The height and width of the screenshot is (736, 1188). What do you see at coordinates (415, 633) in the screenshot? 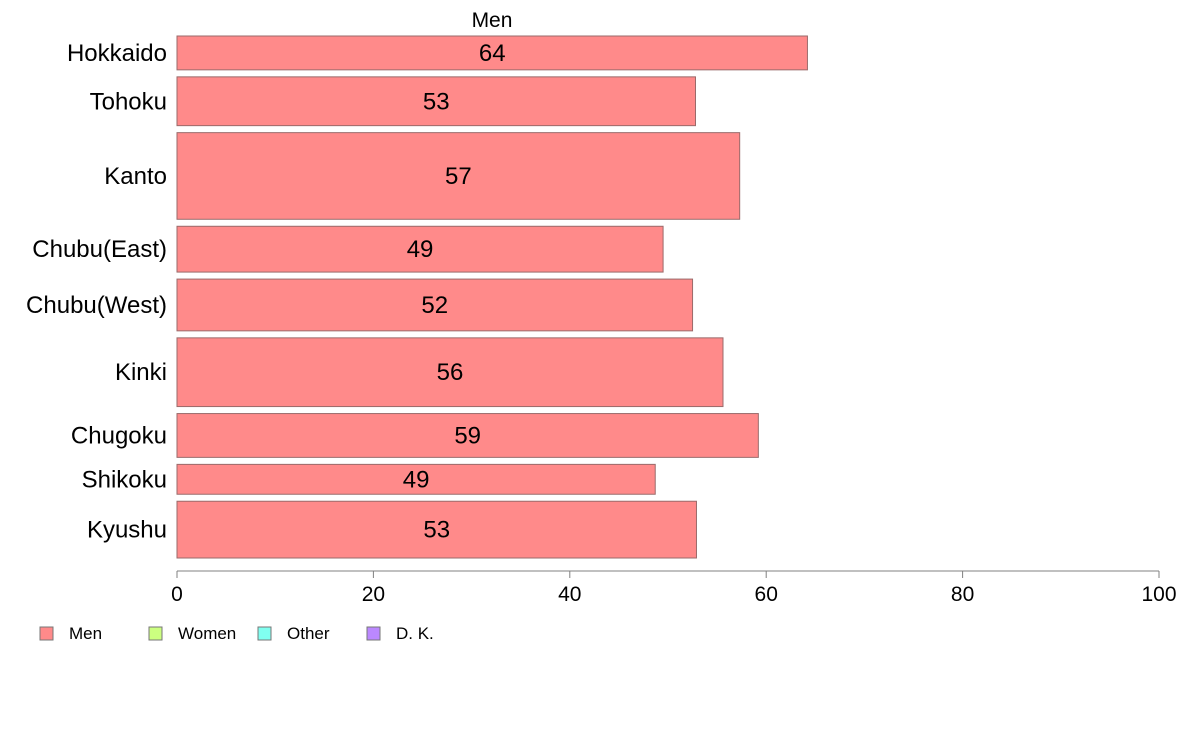
I see `legend-label: D. K.` at bounding box center [415, 633].